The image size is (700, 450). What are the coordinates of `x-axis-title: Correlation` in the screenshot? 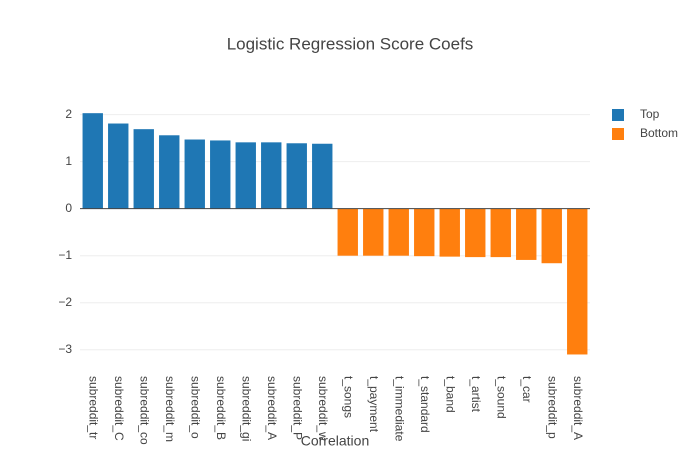 It's located at (335, 441).